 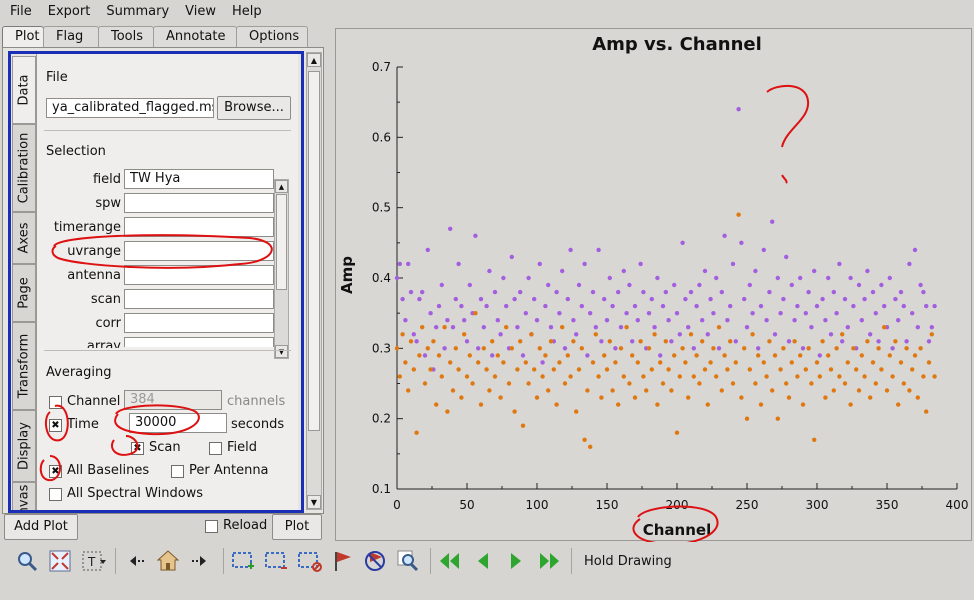 I want to click on time-input: 30000, so click(x=178, y=423).